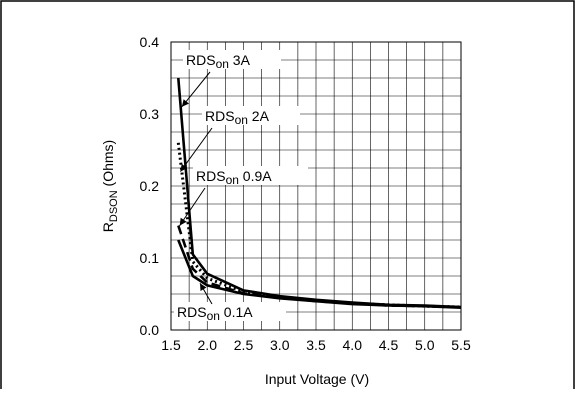 The image size is (575, 394). I want to click on x-tick-label: 3.0, so click(280, 345).